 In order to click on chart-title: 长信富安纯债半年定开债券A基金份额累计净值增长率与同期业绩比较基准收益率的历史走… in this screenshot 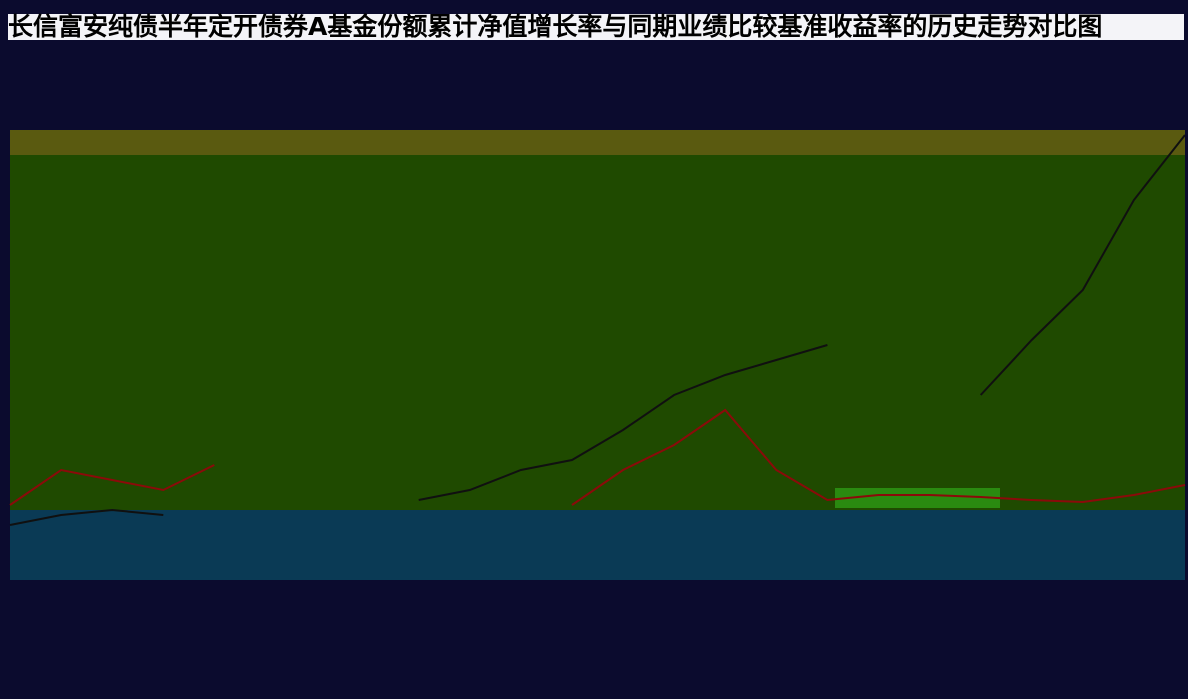, I will do `click(596, 27)`.